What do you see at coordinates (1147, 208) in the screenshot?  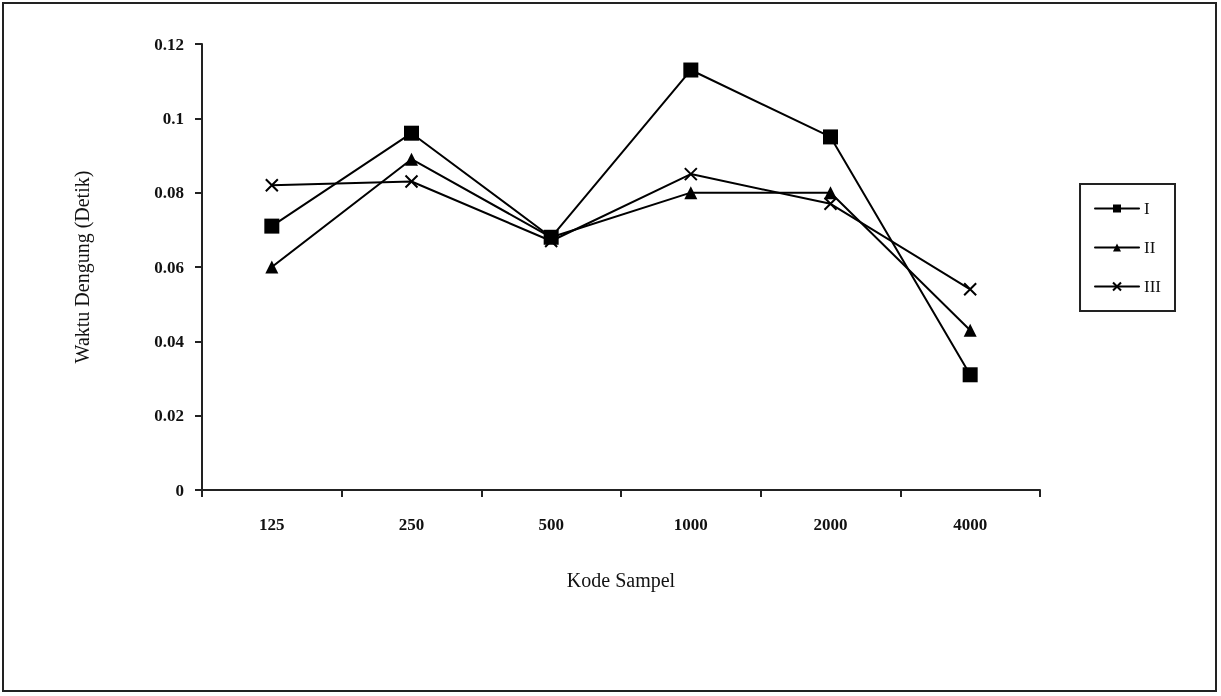 I see `legend-label: I` at bounding box center [1147, 208].